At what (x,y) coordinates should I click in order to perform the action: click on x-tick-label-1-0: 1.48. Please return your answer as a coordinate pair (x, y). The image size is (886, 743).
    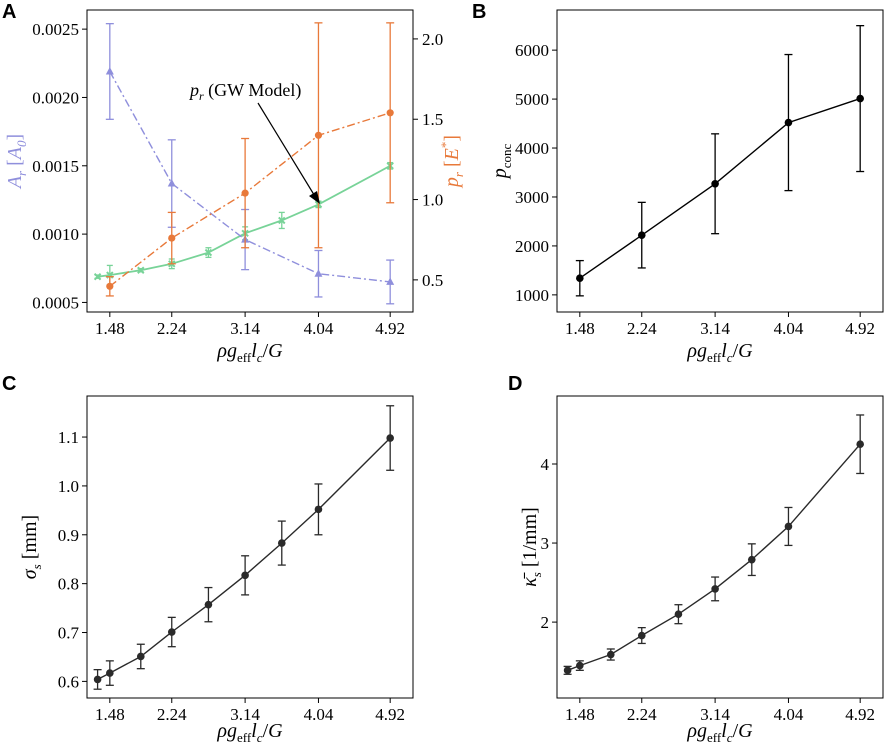
    Looking at the image, I should click on (580, 328).